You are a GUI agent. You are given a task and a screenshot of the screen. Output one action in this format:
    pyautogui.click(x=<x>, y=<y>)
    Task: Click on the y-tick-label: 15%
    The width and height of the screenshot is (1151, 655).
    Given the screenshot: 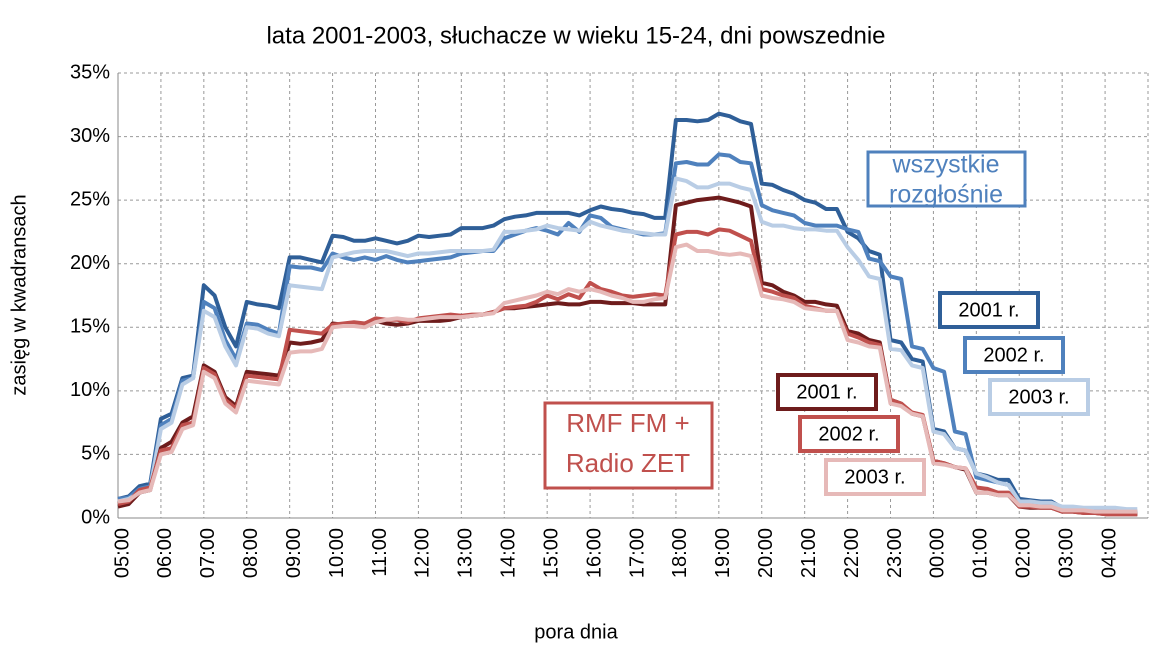 What is the action you would take?
    pyautogui.click(x=90, y=327)
    